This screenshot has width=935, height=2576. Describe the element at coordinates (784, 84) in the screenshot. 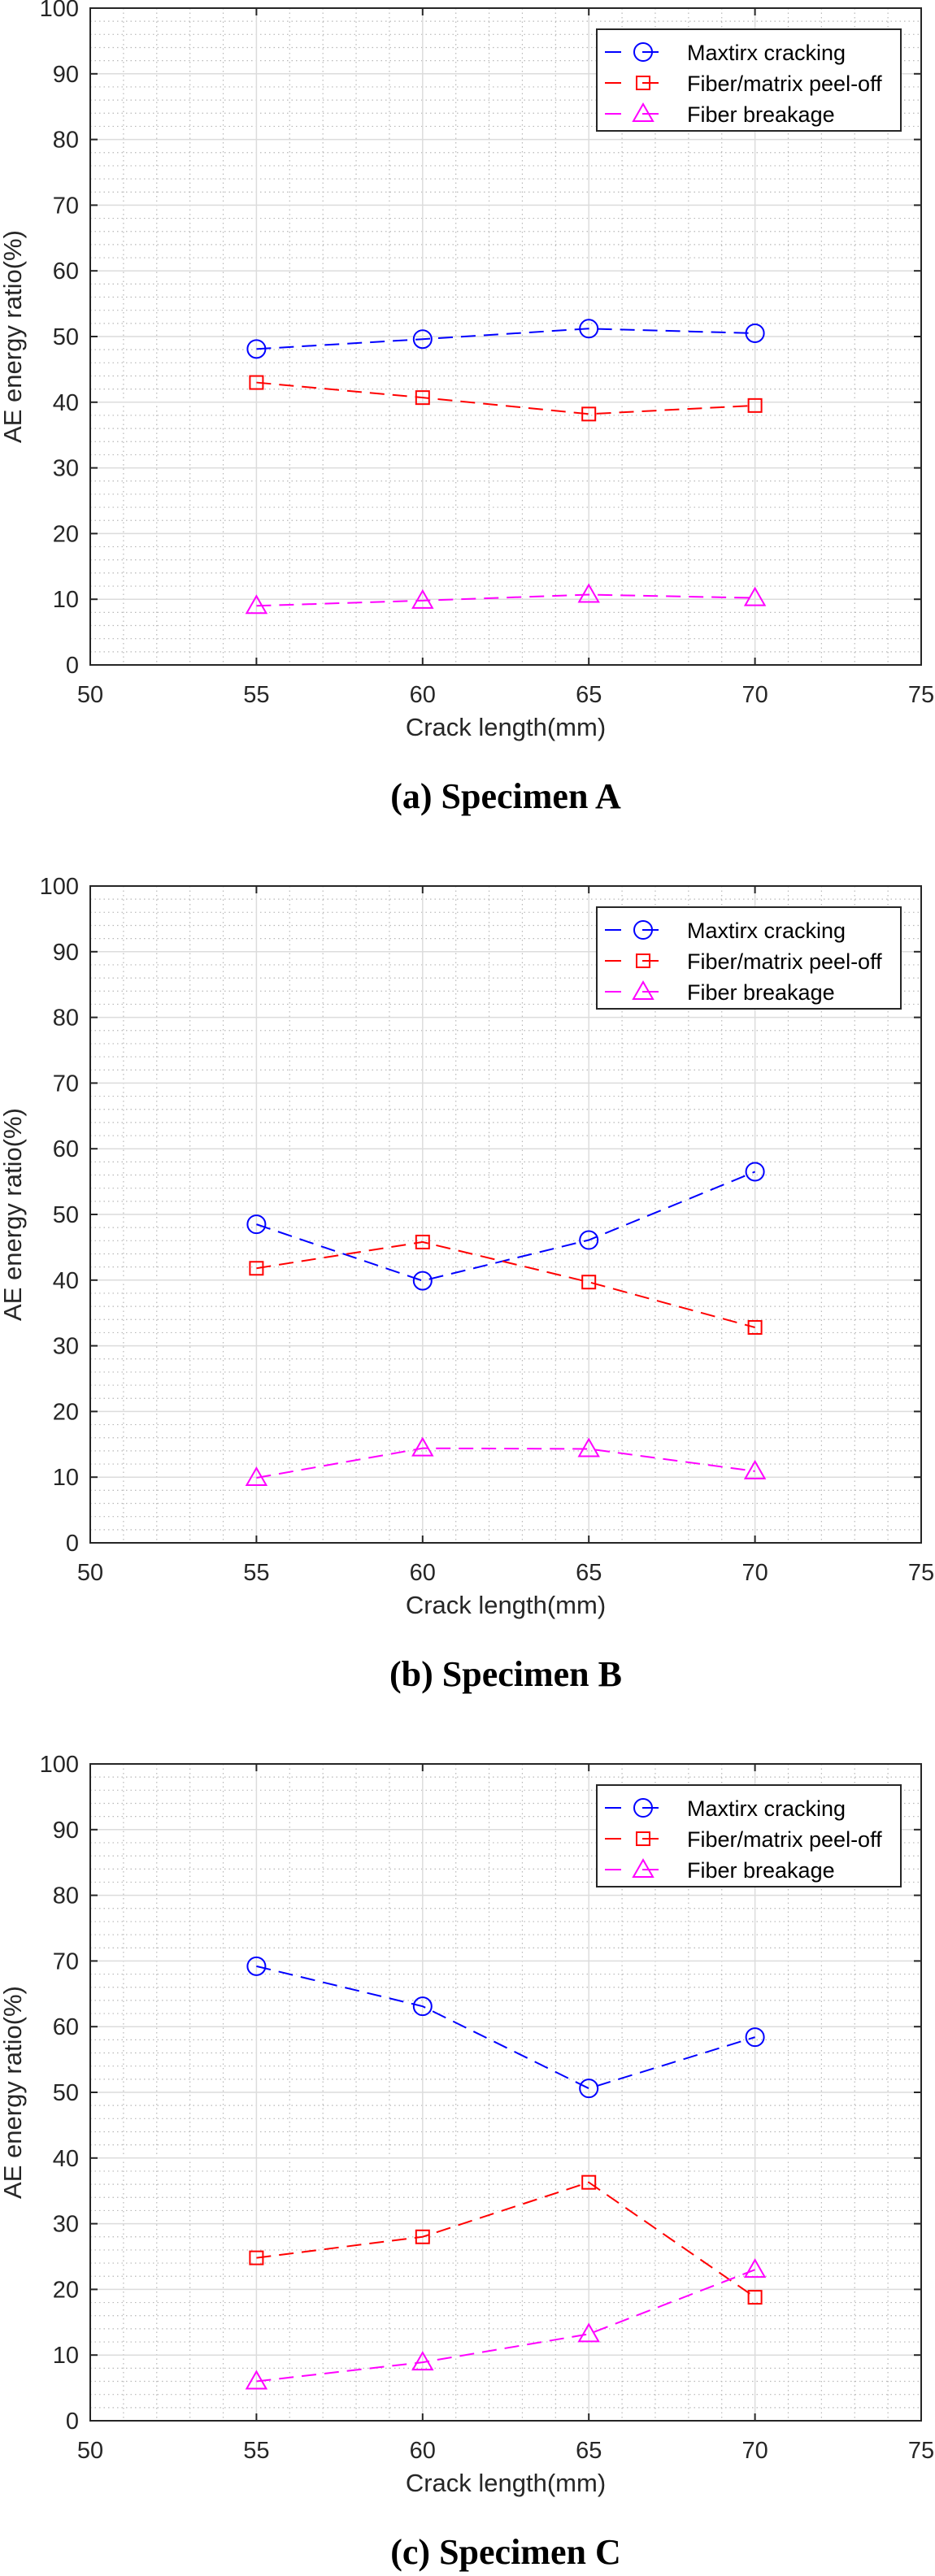

I see `legend-label: Fiber/matrix peel-off` at that location.